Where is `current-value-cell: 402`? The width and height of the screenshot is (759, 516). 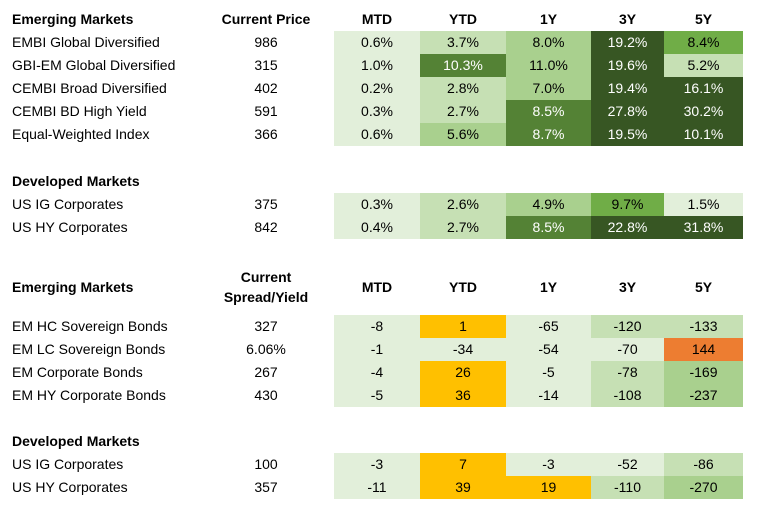
current-value-cell: 402 is located at coordinates (266, 88).